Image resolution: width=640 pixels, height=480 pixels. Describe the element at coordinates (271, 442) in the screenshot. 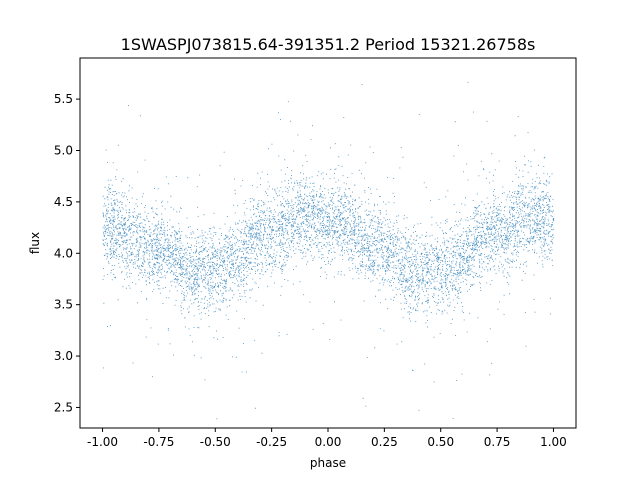

I see `x-tick-label: -0.25` at that location.